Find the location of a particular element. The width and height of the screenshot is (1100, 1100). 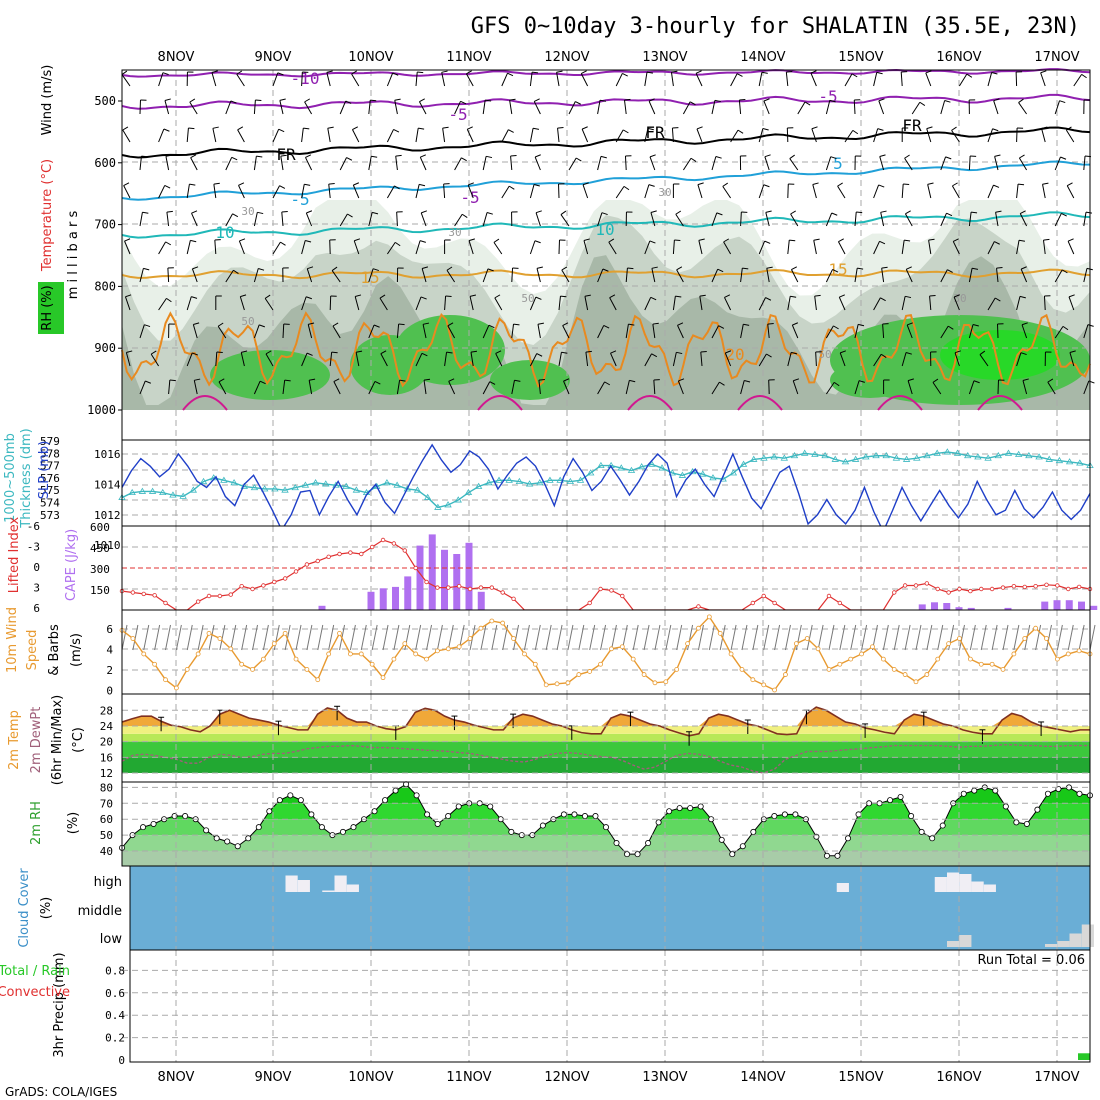

label-slp: SLP (mb) is located at coordinates (44, 470).